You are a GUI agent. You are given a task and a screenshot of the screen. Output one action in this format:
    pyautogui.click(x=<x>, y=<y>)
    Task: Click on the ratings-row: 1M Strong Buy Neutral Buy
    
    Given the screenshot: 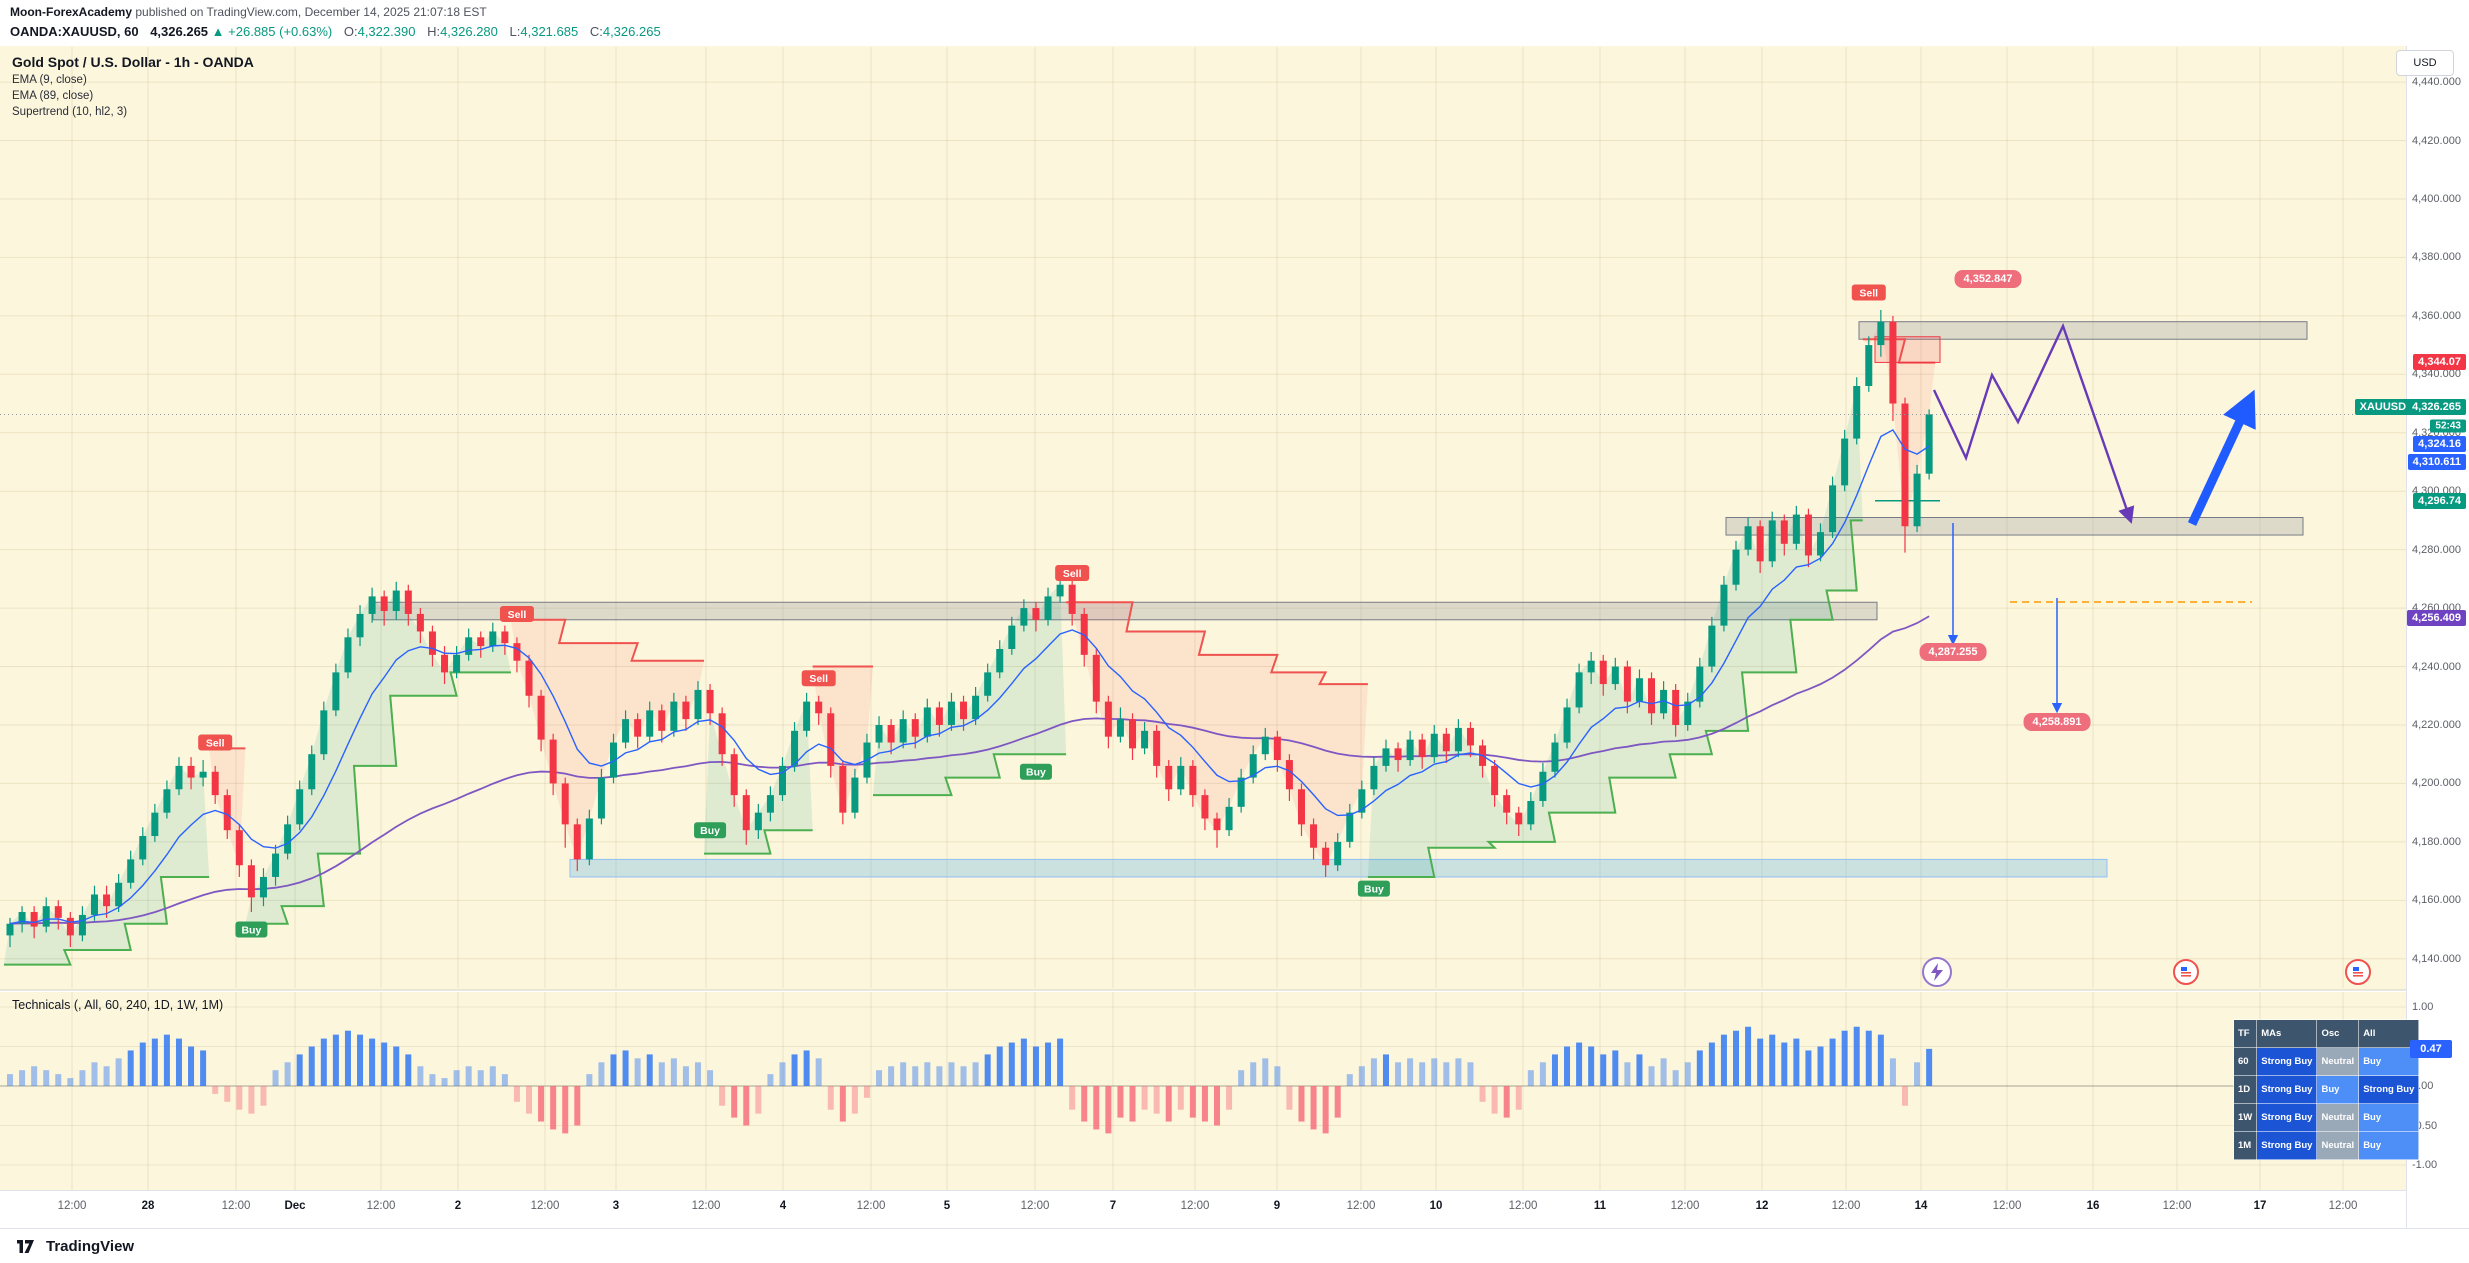 What is the action you would take?
    pyautogui.click(x=2326, y=1145)
    